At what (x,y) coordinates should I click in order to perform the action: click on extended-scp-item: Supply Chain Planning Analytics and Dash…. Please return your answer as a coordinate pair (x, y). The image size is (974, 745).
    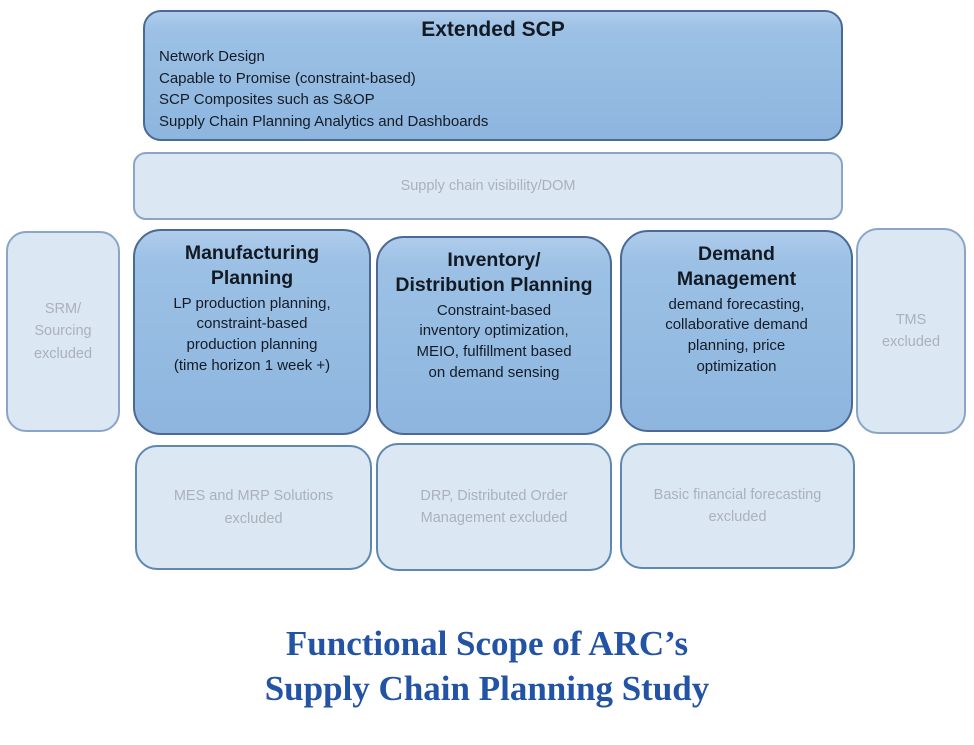
    Looking at the image, I should click on (324, 121).